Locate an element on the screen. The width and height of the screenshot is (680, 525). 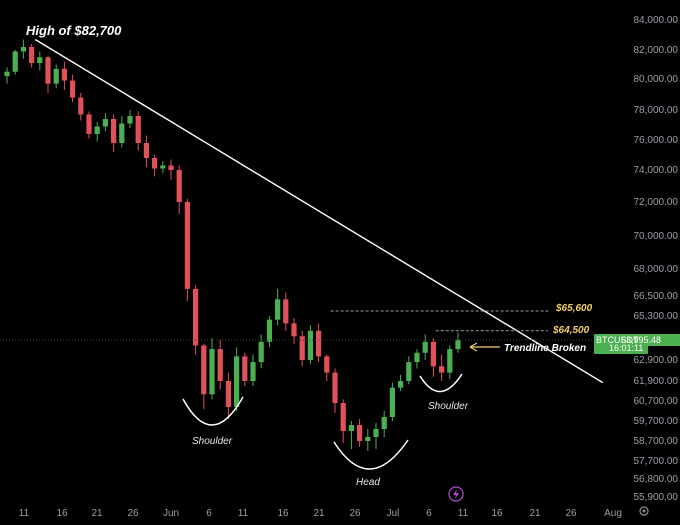
y-tick-label: 84,000.00 is located at coordinates (656, 20).